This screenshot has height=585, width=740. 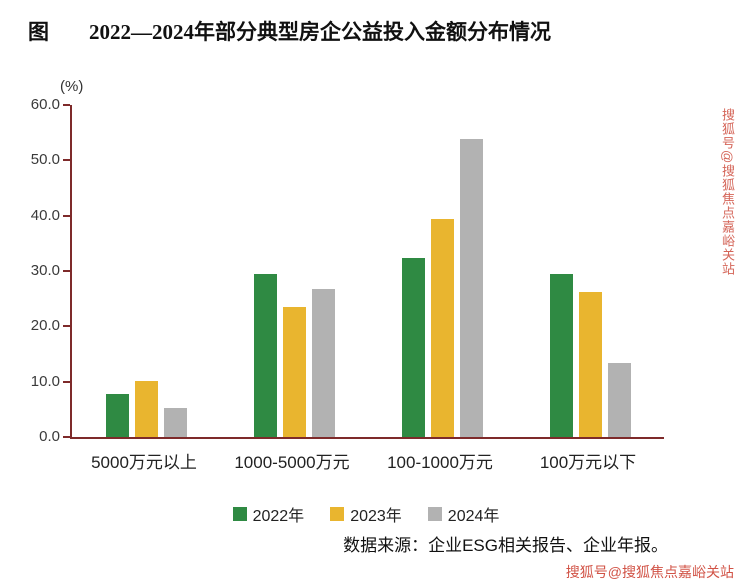 I want to click on y-tick-label: 10.0, so click(x=45, y=381).